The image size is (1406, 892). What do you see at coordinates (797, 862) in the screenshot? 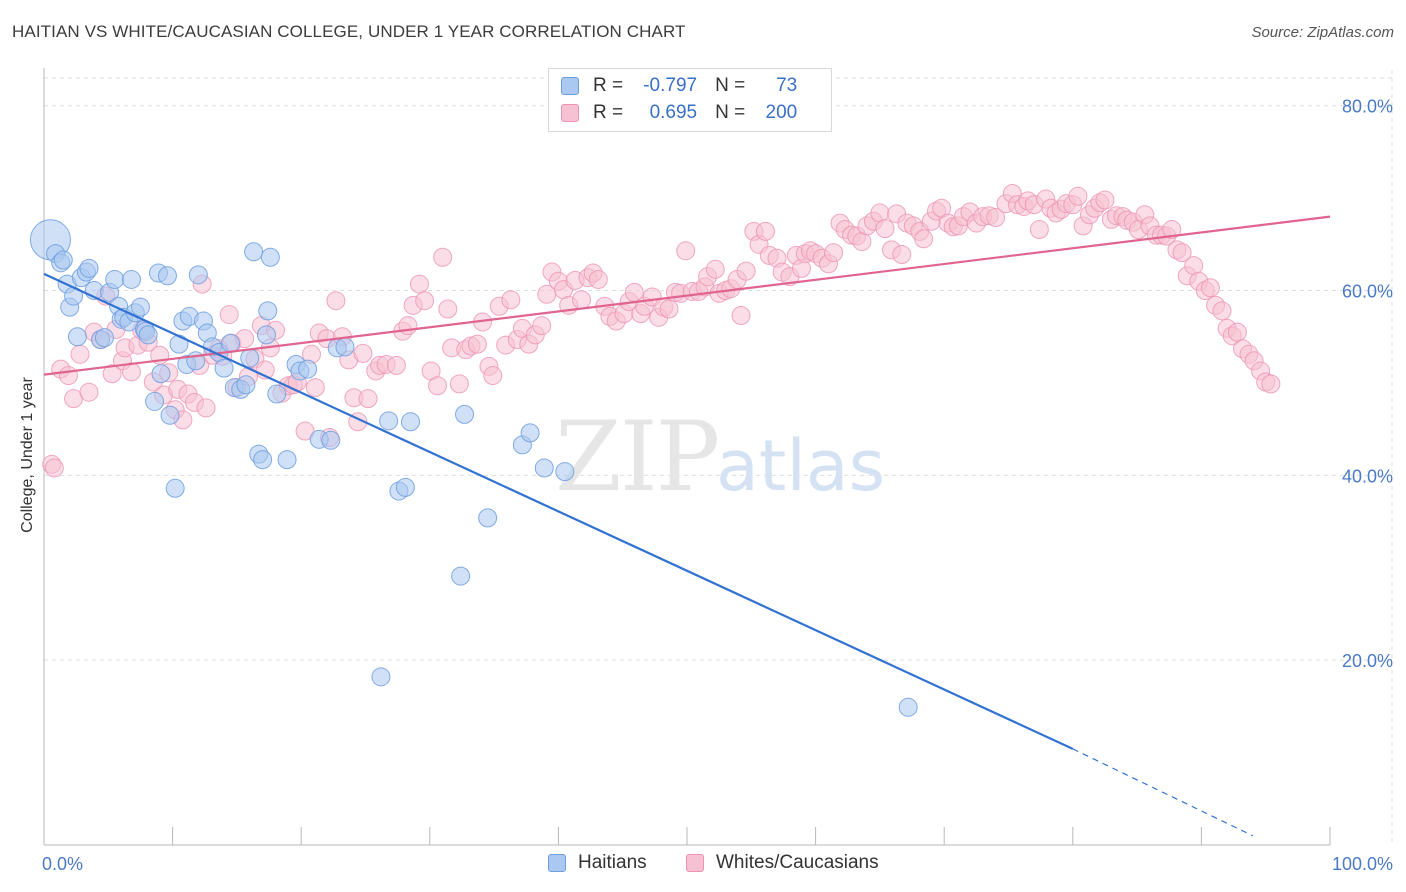
I see `legend-label-whites: Whites/Caucasians` at bounding box center [797, 862].